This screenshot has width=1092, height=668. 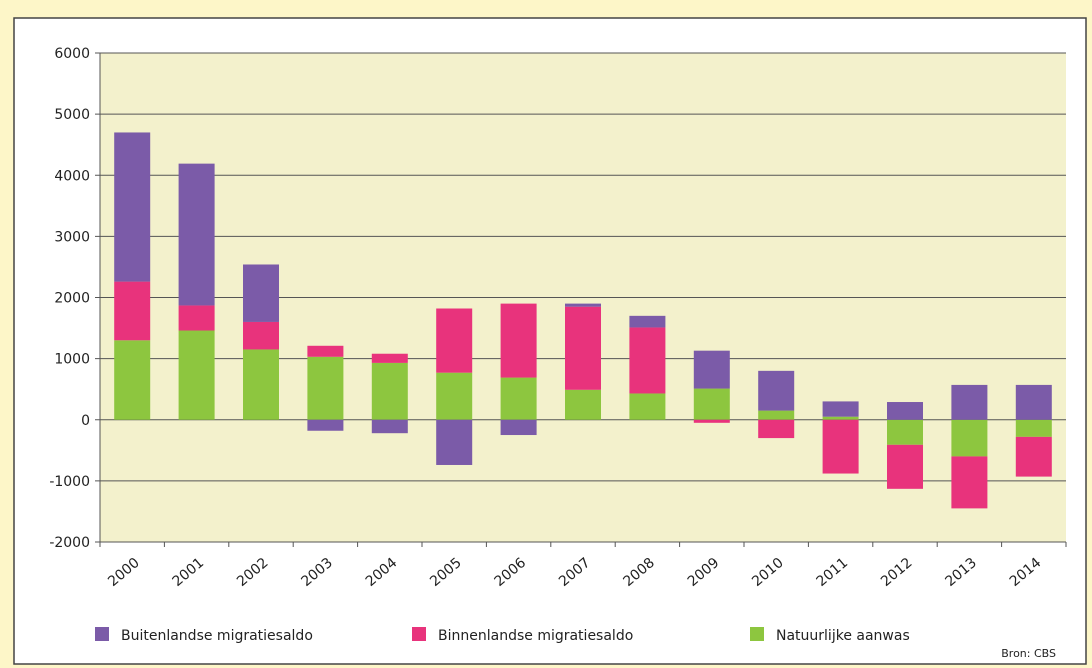 What do you see at coordinates (535, 636) in the screenshot?
I see `legend-label: Binnenlandse migratiesaldo` at bounding box center [535, 636].